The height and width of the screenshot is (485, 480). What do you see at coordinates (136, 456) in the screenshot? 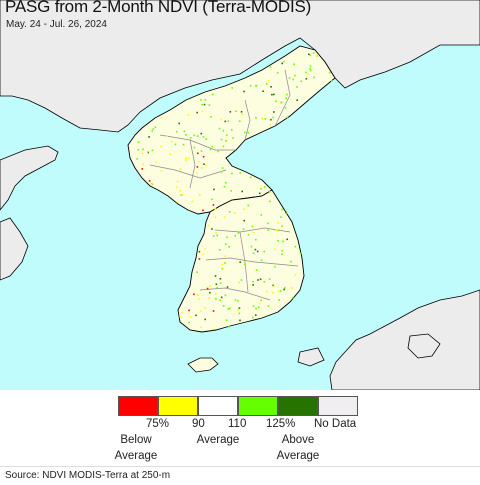
I see `legend-below-line2: Average` at bounding box center [136, 456].